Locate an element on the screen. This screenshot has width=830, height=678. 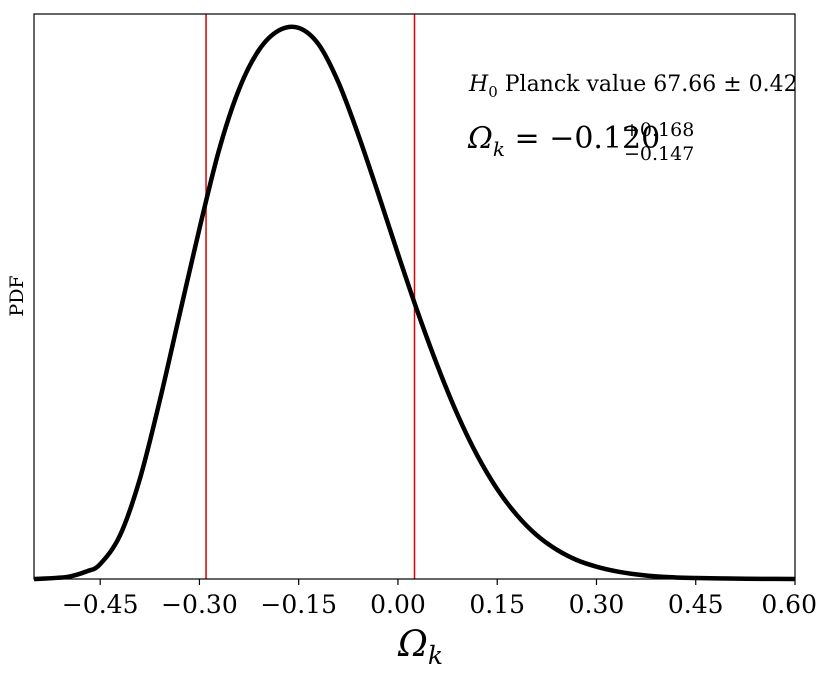
x-tick-label: −0.45 is located at coordinates (100, 604).